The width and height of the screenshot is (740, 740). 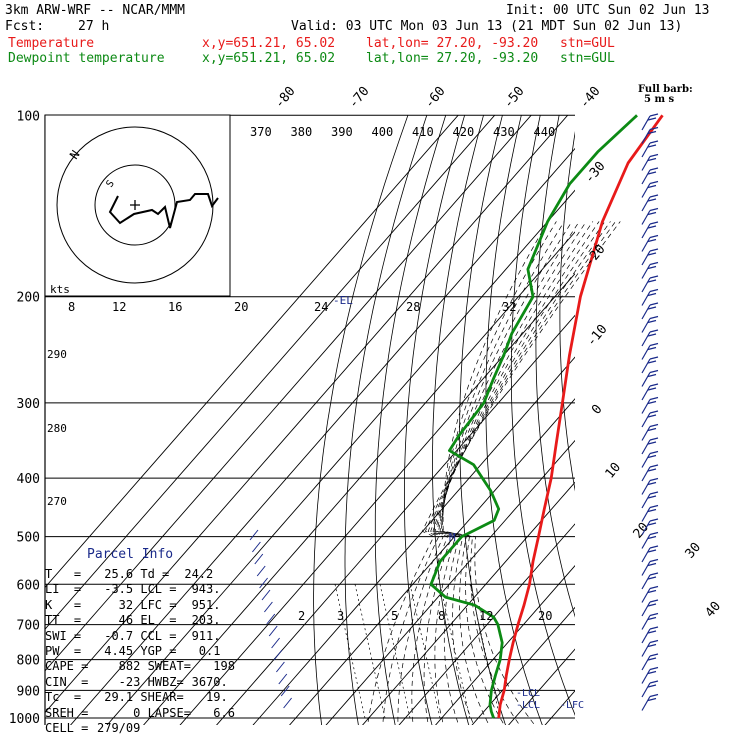 I want to click on theta-label: 430, so click(x=504, y=132).